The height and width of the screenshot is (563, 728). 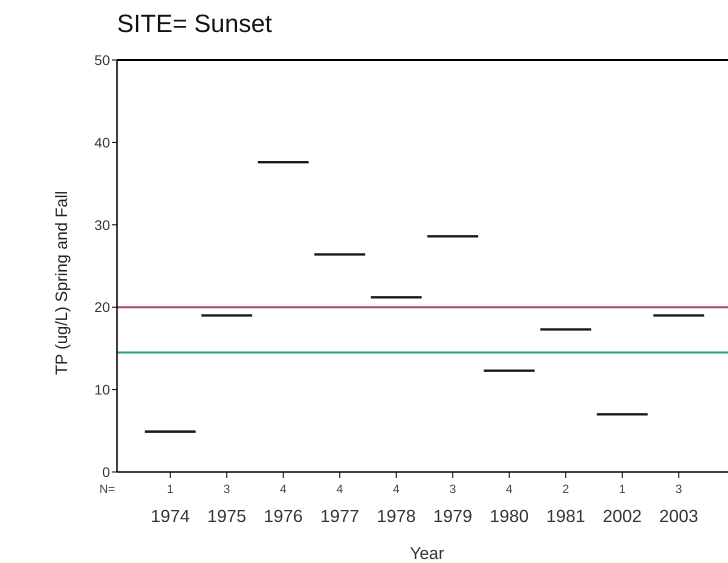 What do you see at coordinates (170, 516) in the screenshot?
I see `x-tick-label: 1974` at bounding box center [170, 516].